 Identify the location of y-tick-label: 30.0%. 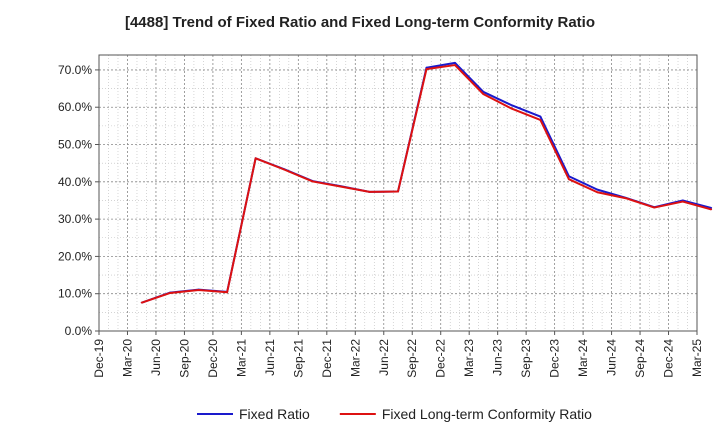
(75, 219).